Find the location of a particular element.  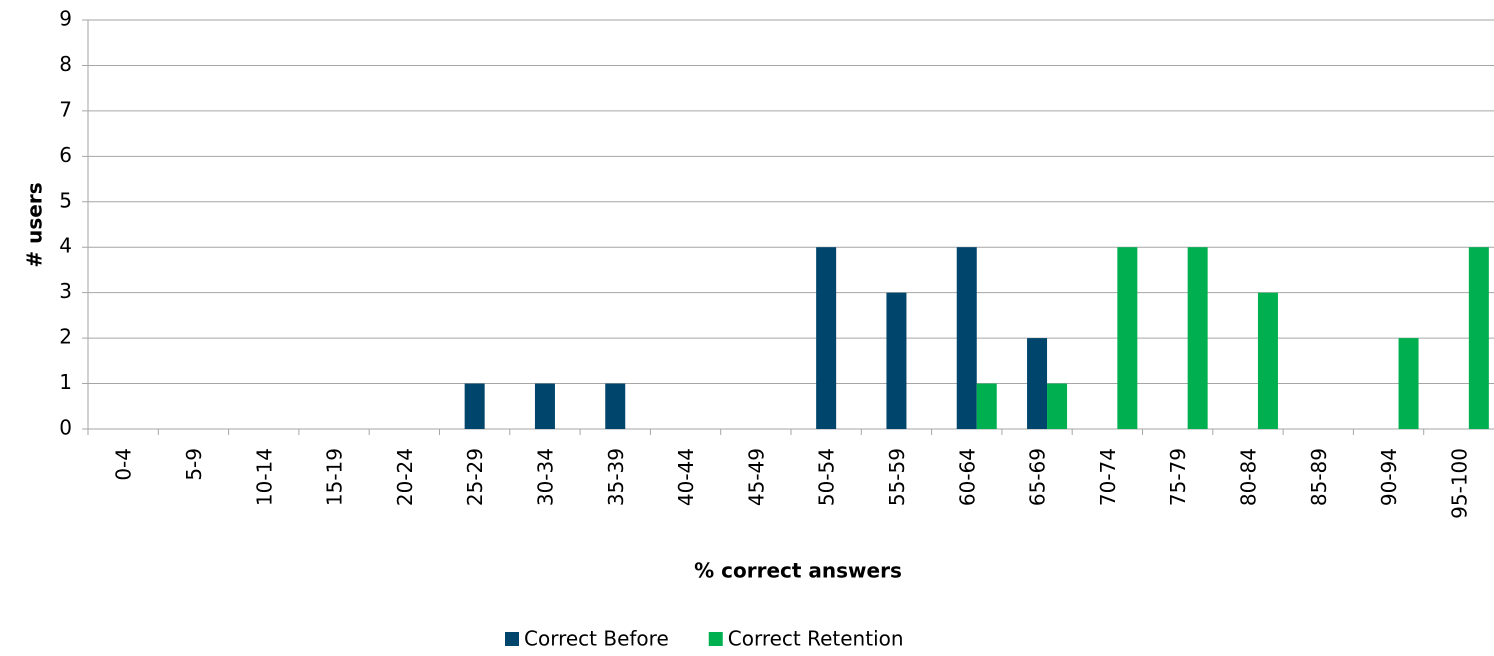

x-tick-label: 0-4 is located at coordinates (124, 464).